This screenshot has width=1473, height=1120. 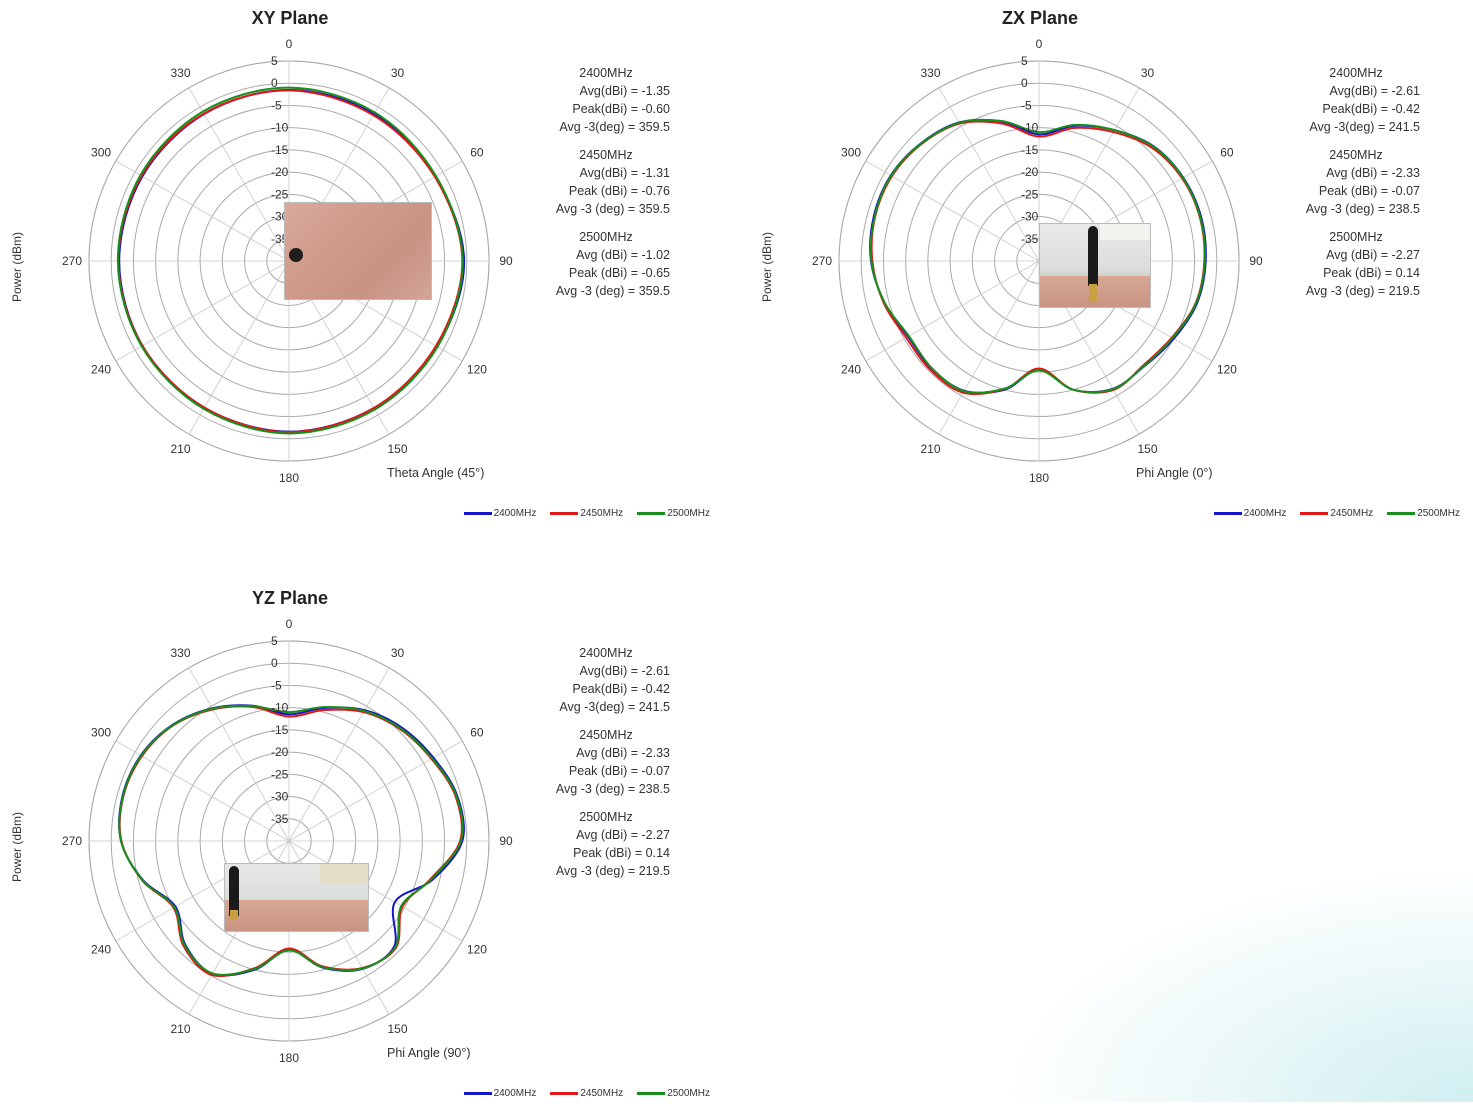 What do you see at coordinates (1352, 513) in the screenshot?
I see `legend-label: 2450MHz` at bounding box center [1352, 513].